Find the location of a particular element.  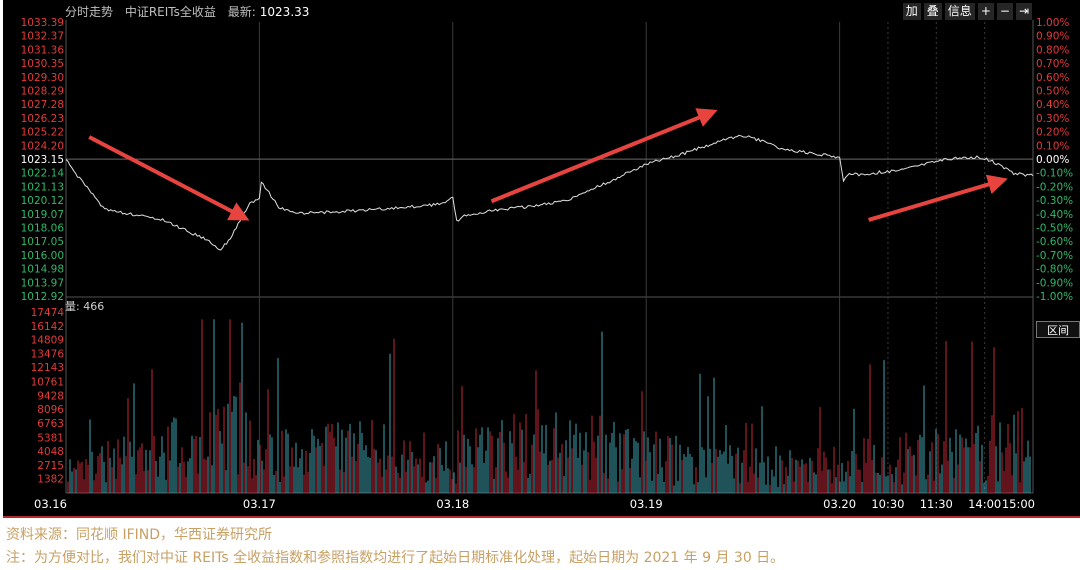

chart-toolbar: 加 叠 信息 + − ⇥ is located at coordinates (967, 11).